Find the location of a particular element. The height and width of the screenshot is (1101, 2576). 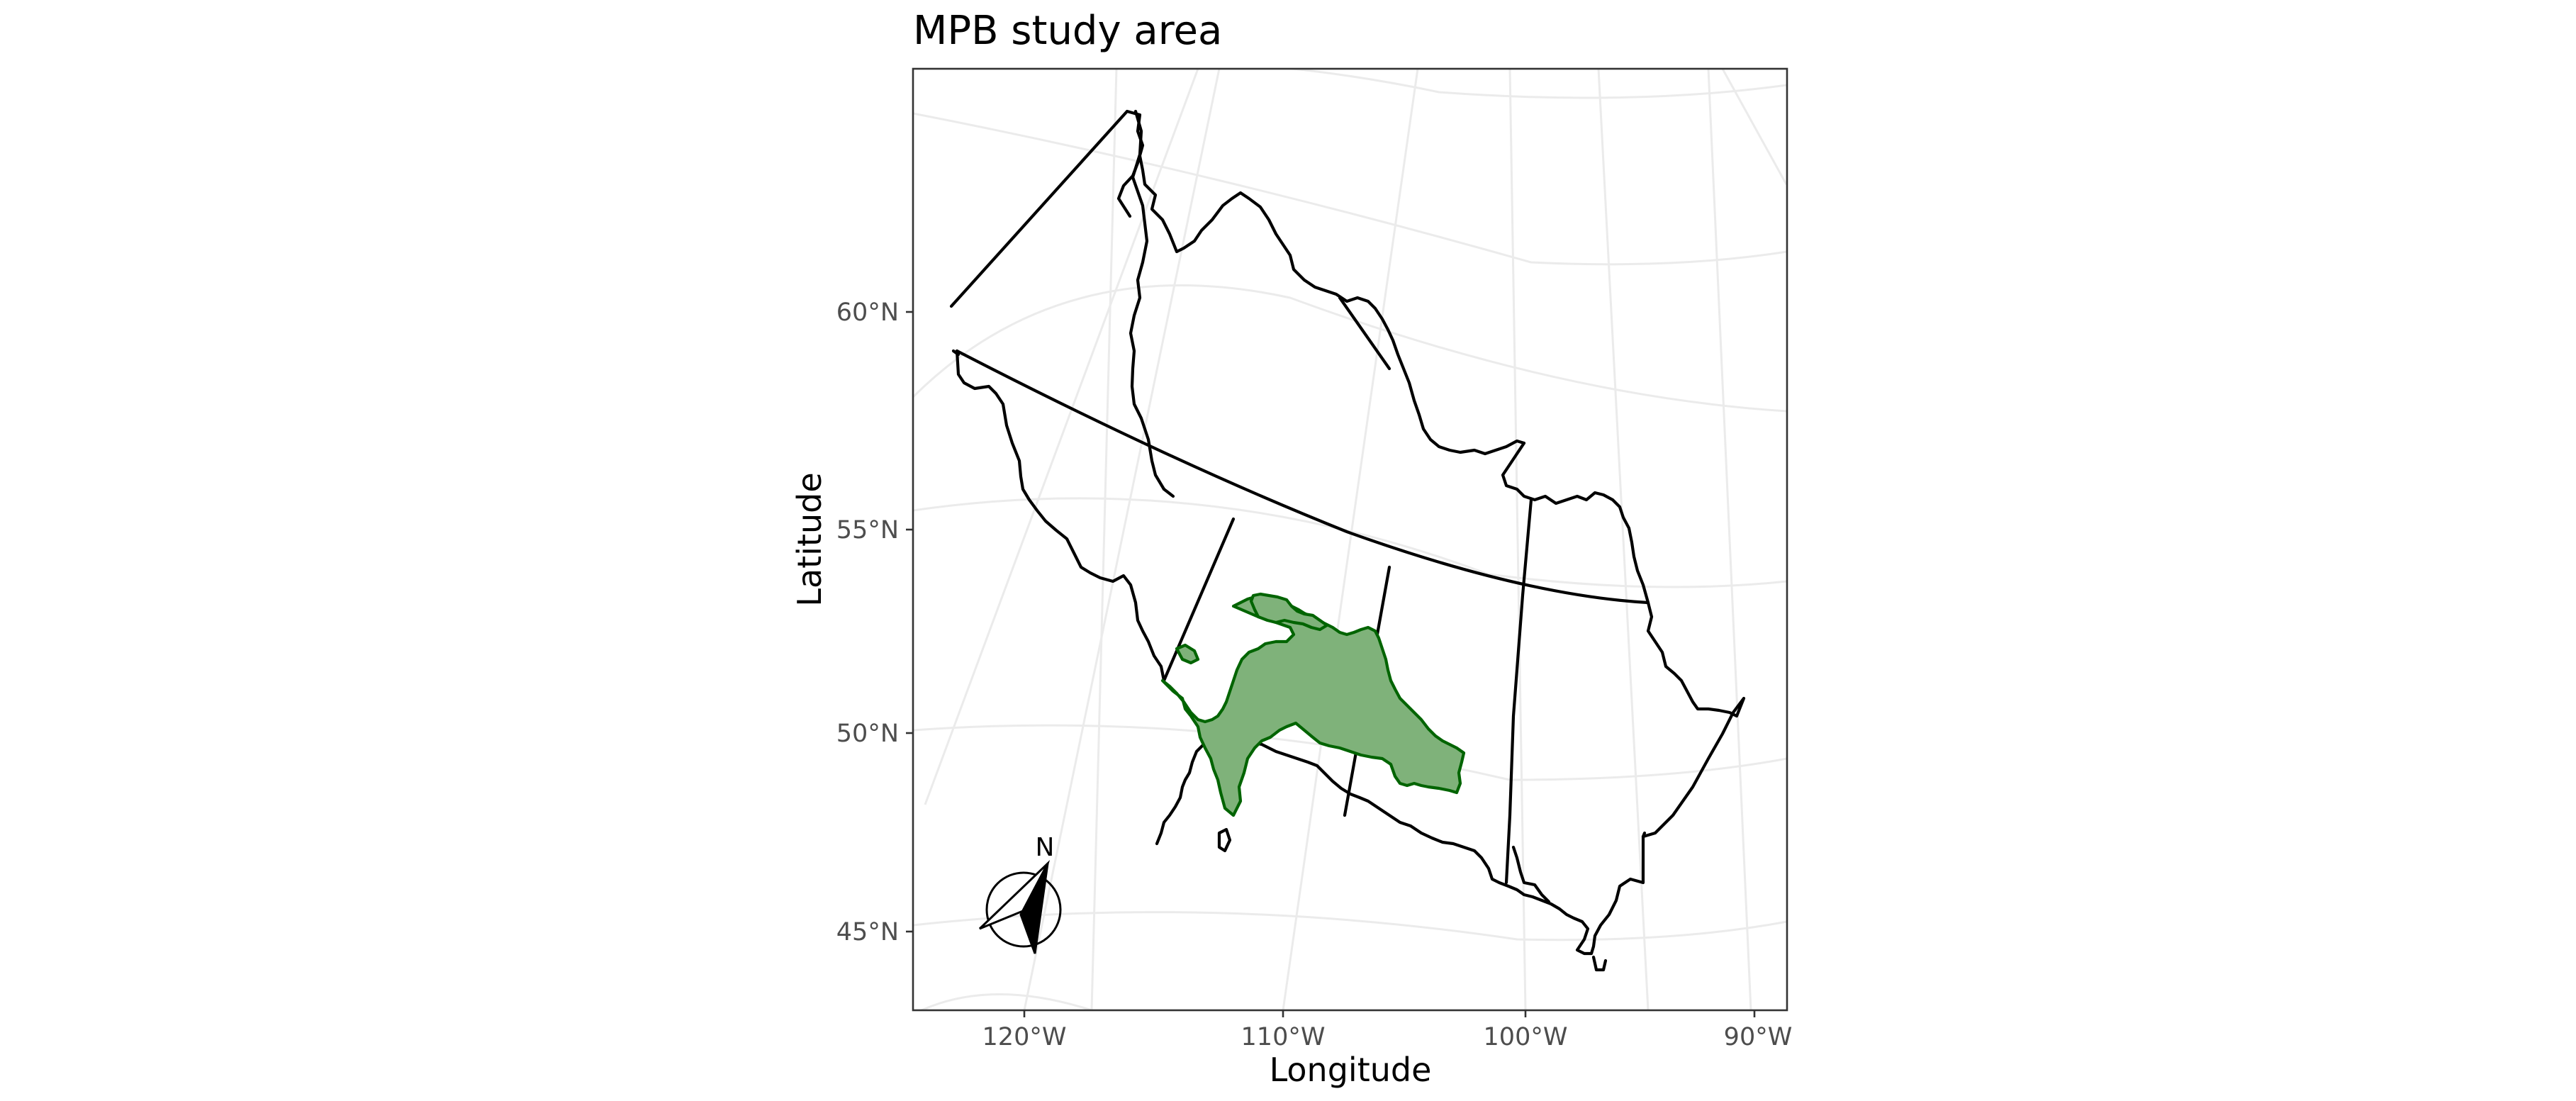

north-arrow-circle is located at coordinates (1024, 909).